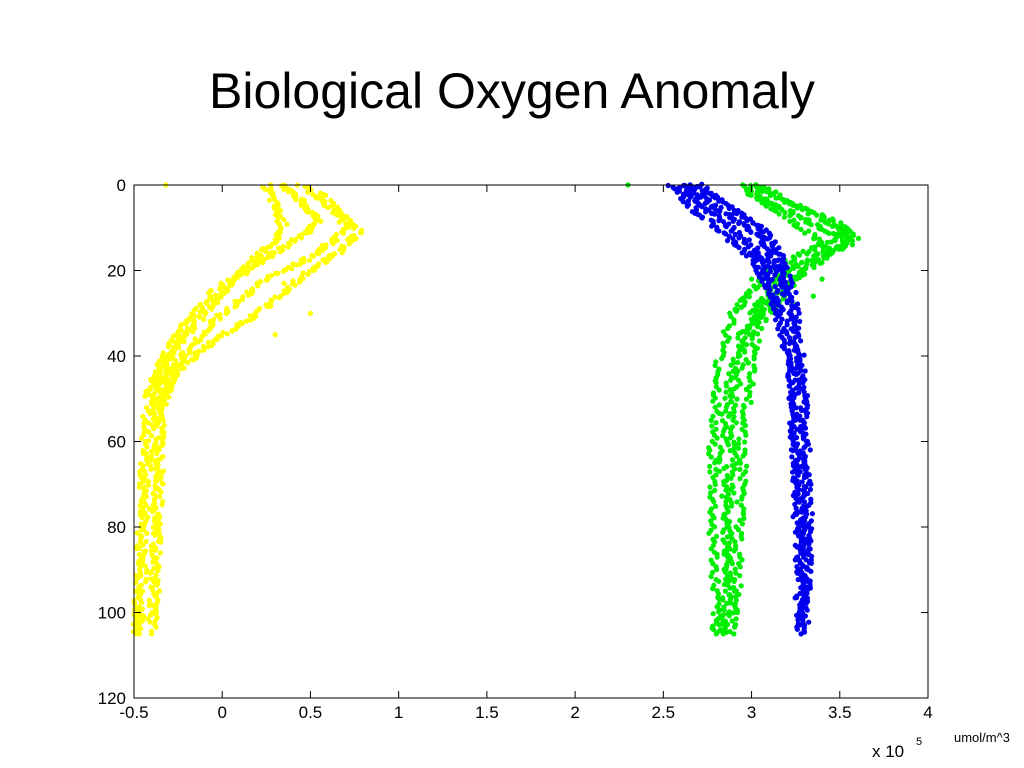 The image size is (1024, 768). Describe the element at coordinates (116, 527) in the screenshot. I see `y-tick-label: 80` at that location.